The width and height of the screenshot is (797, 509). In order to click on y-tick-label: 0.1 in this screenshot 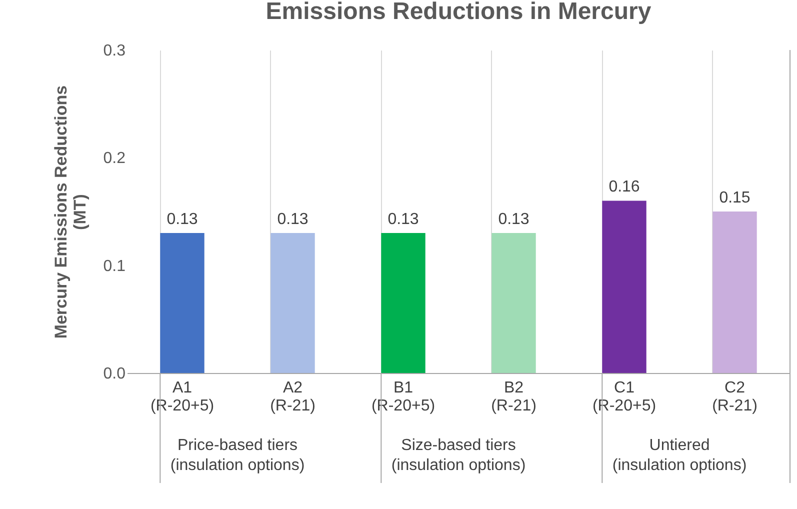, I will do `click(114, 266)`.